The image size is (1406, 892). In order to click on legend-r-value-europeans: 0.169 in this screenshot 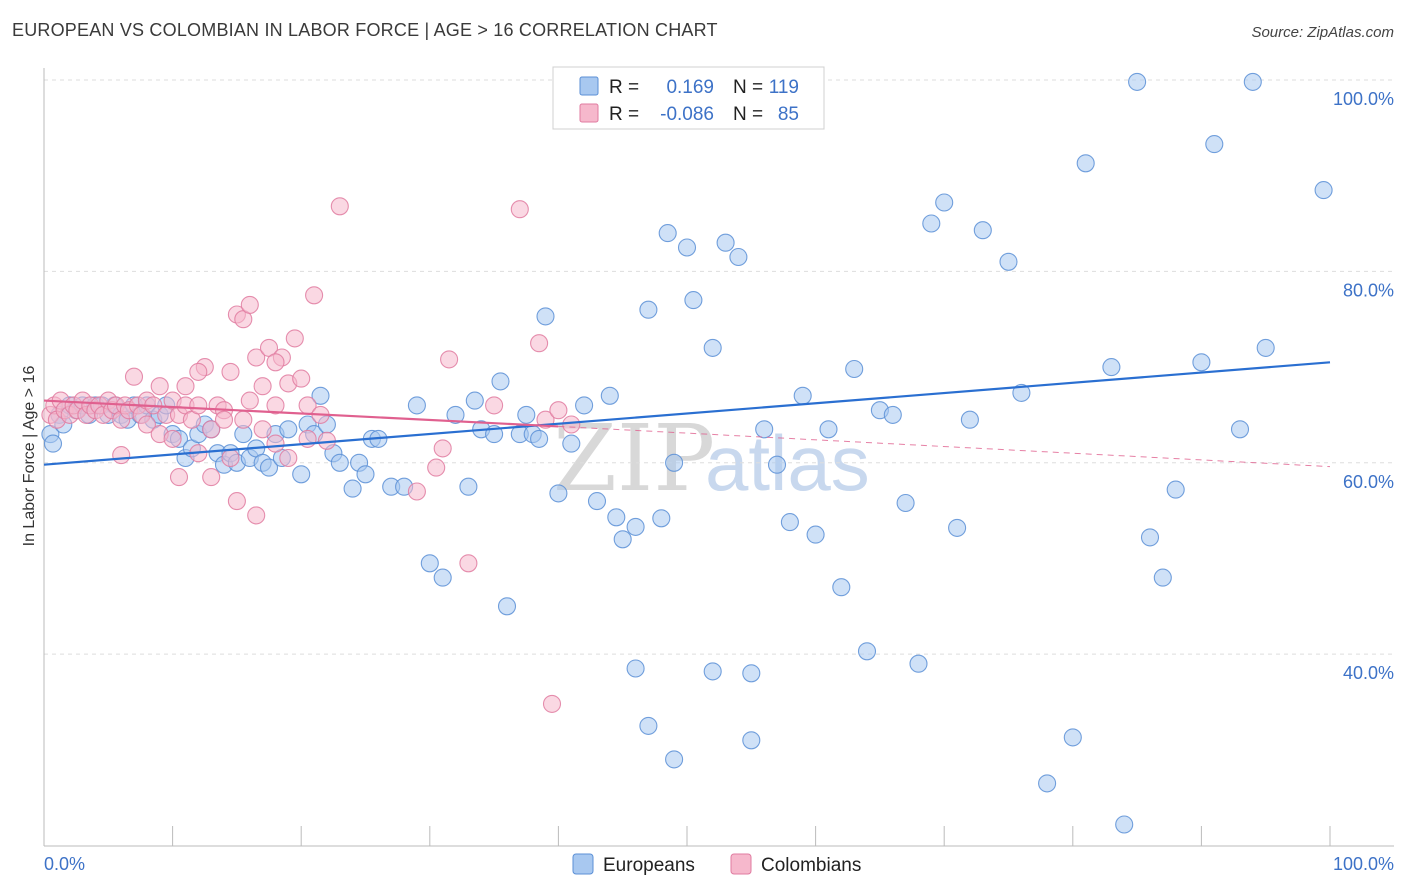, I will do `click(690, 87)`.